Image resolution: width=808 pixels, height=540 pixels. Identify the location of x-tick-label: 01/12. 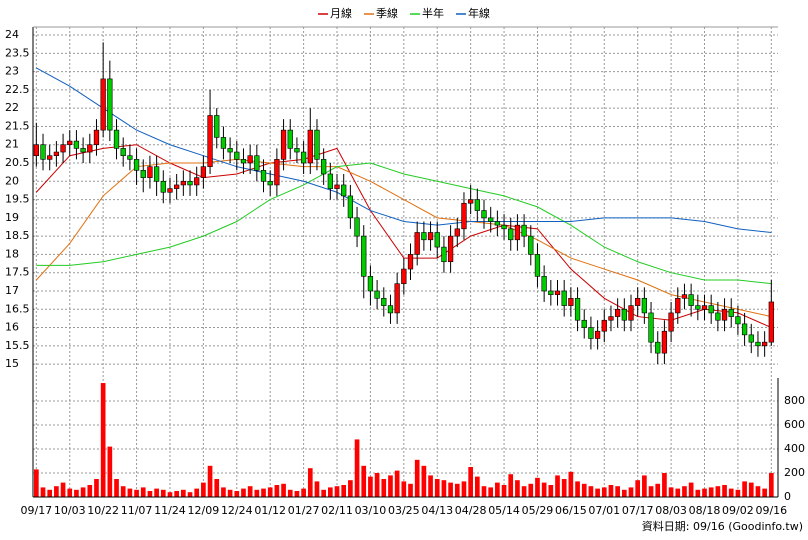
(270, 510).